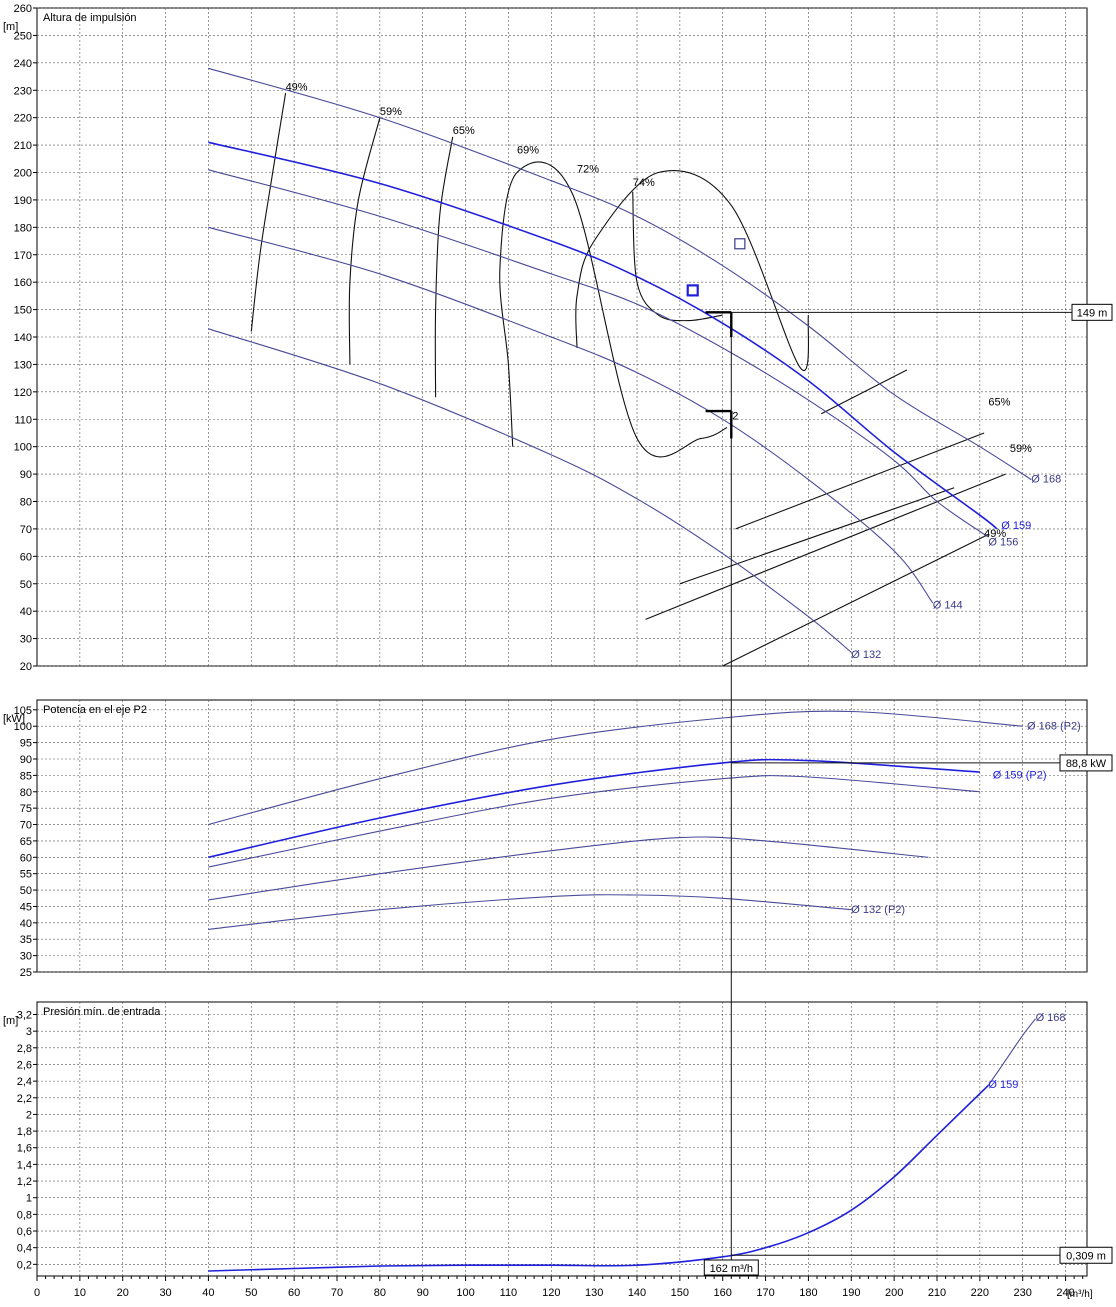  What do you see at coordinates (37, 1293) in the screenshot?
I see `x-tick-label: 0` at bounding box center [37, 1293].